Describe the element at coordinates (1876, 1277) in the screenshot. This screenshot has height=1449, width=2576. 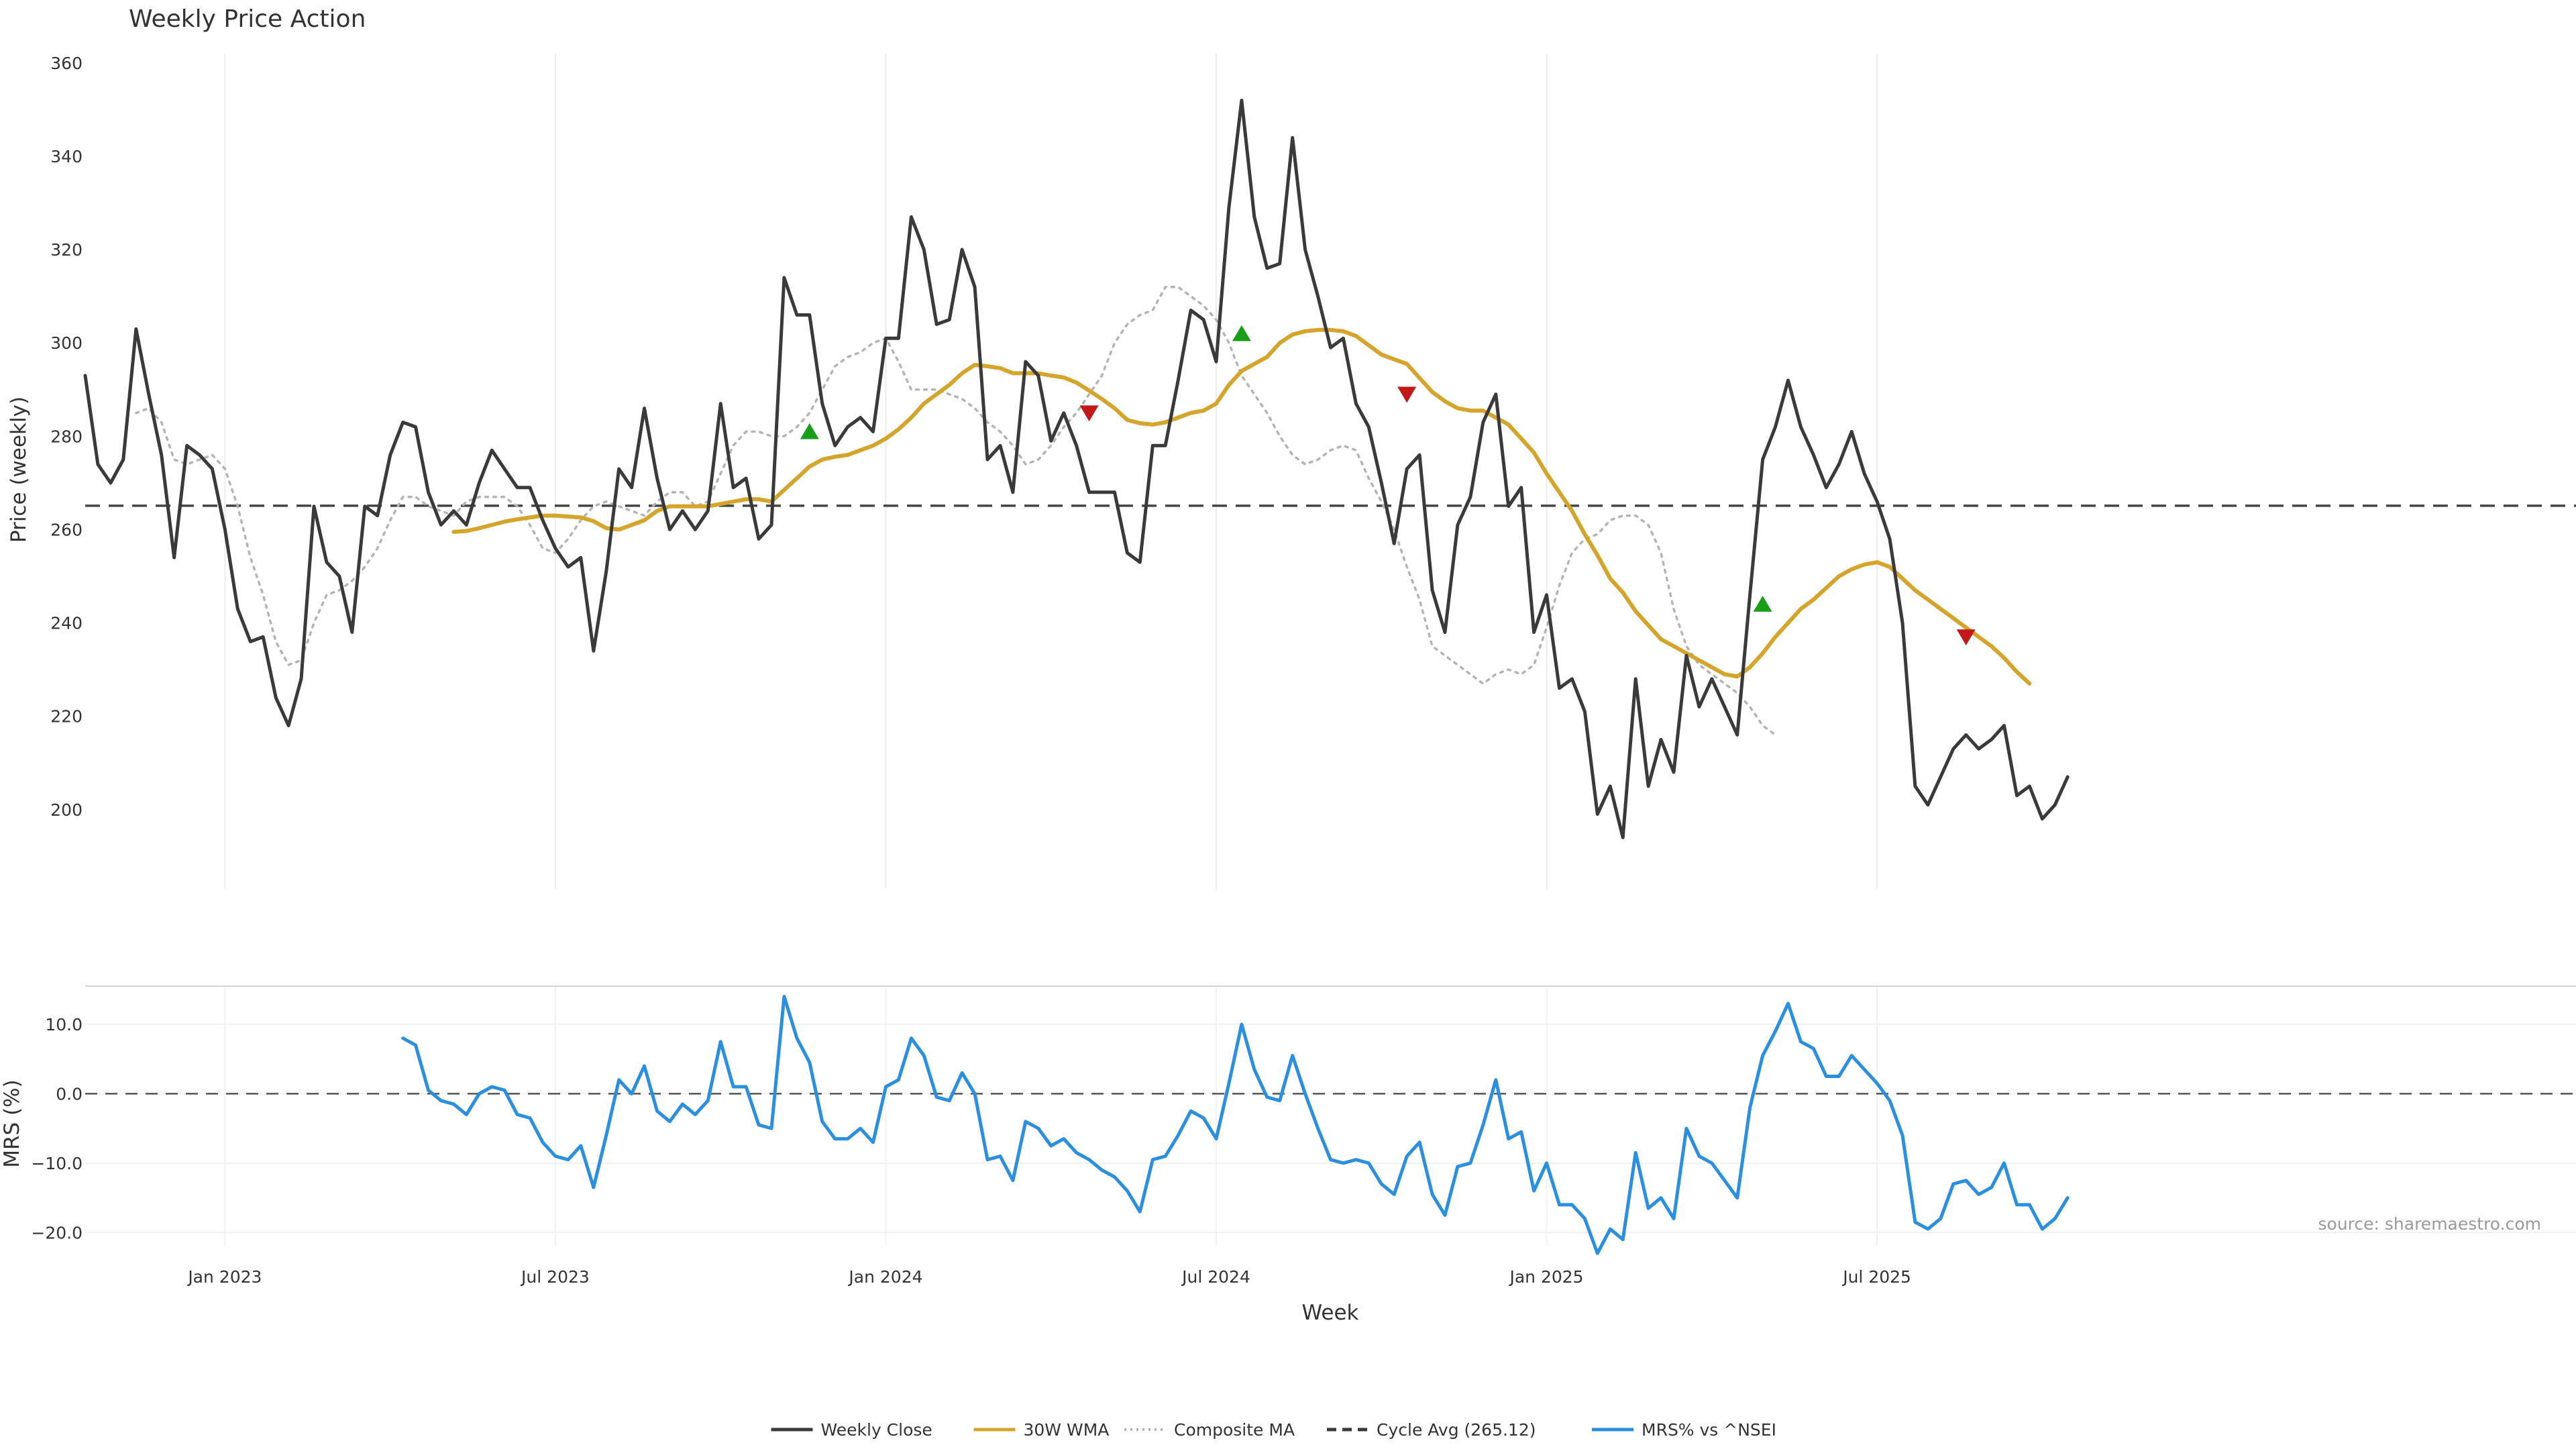
I see `x-tick-label: Jul 2025` at that location.